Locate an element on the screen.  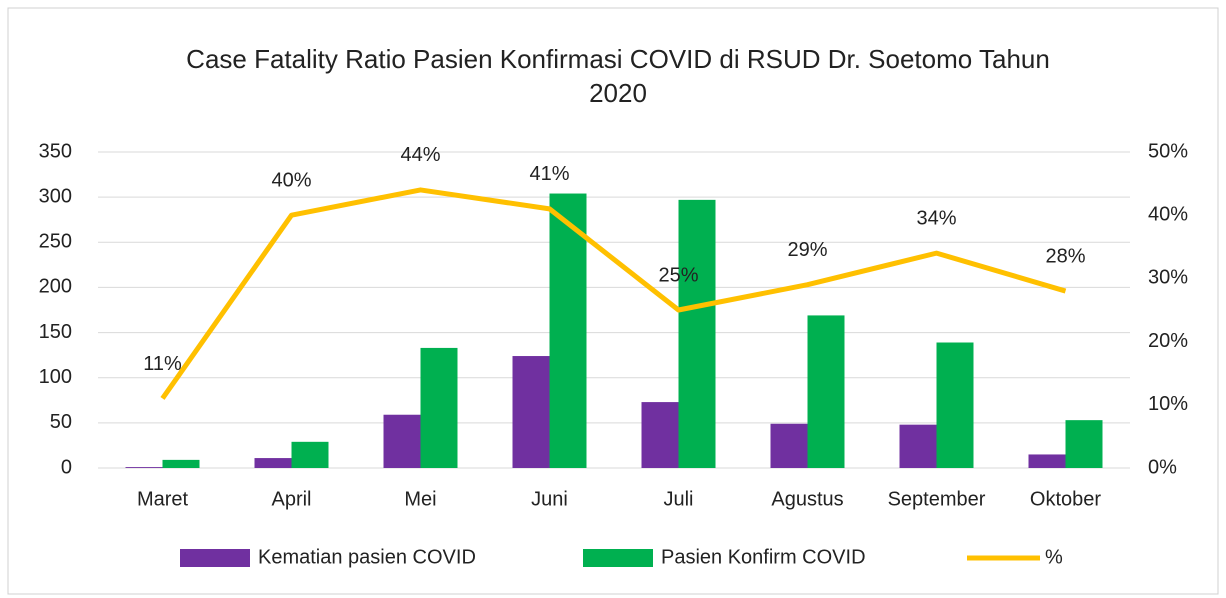
y-tick-label: 50 is located at coordinates (61, 422).